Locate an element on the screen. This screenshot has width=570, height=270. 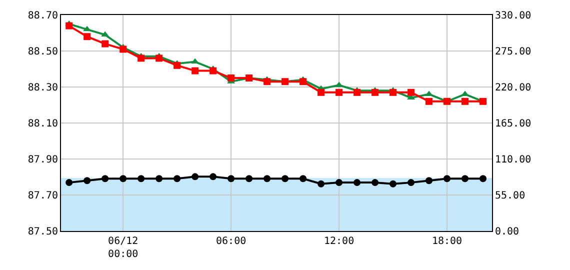
x-tick-label: 18:00 is located at coordinates (447, 241).